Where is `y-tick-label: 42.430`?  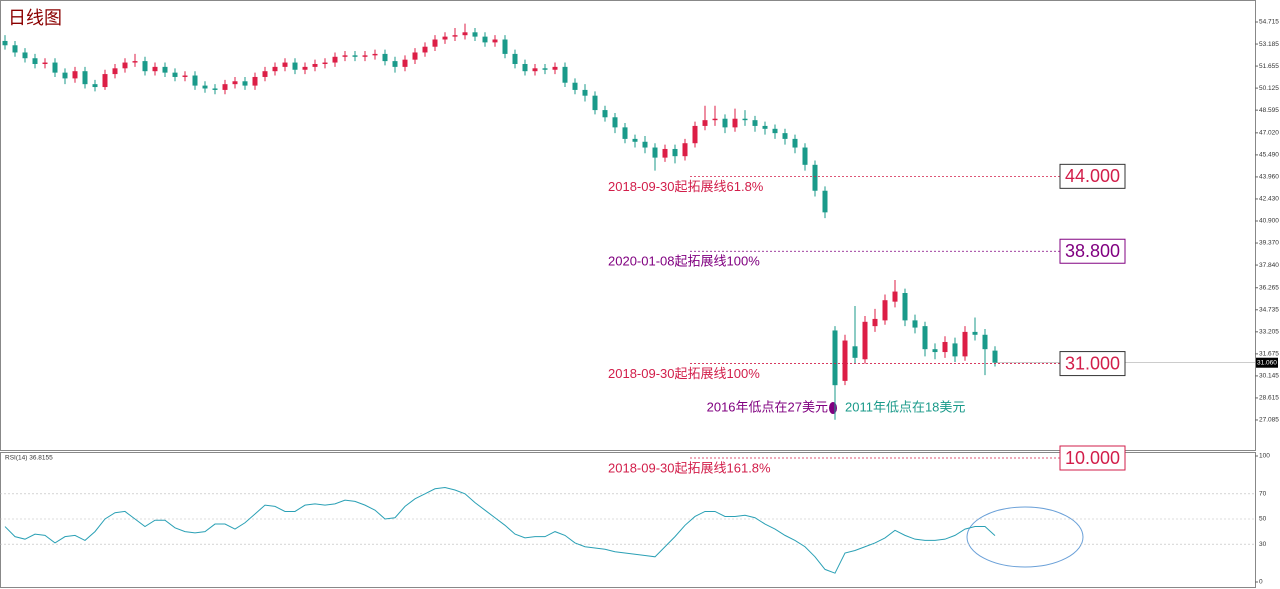 y-tick-label: 42.430 is located at coordinates (1269, 199).